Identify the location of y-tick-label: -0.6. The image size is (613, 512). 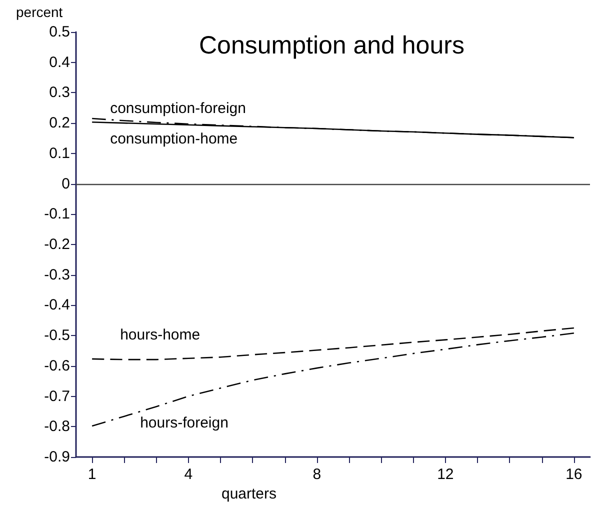
(57, 365).